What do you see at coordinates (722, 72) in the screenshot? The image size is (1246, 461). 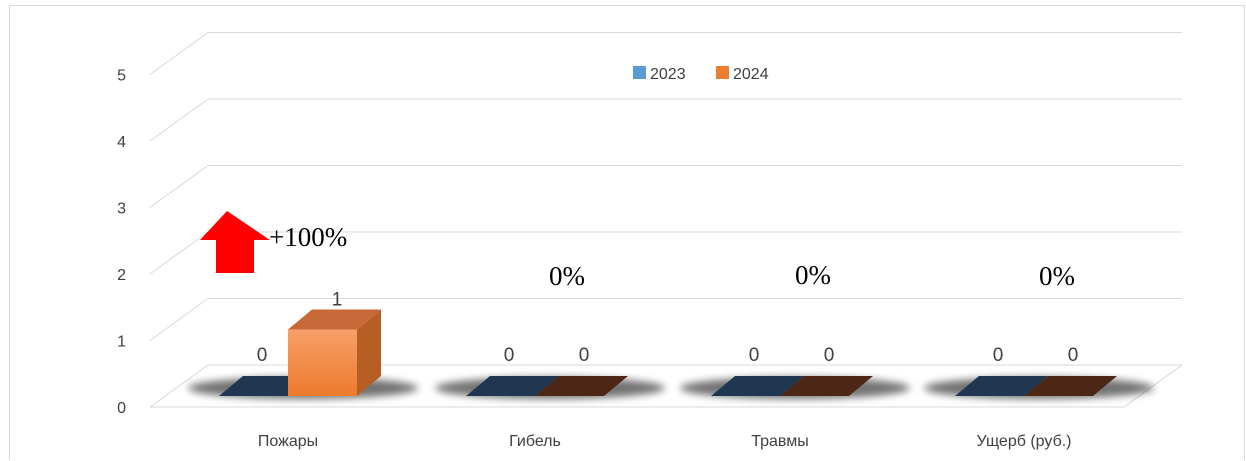 I see `legend-swatch-2024` at bounding box center [722, 72].